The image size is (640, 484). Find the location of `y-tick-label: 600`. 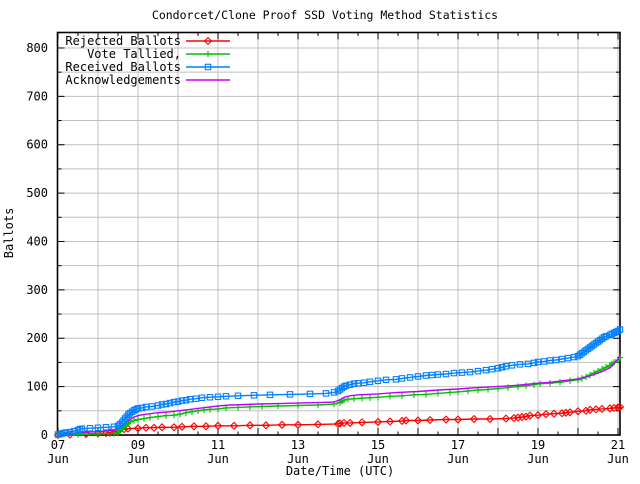

y-tick-label: 600 is located at coordinates (37, 145).